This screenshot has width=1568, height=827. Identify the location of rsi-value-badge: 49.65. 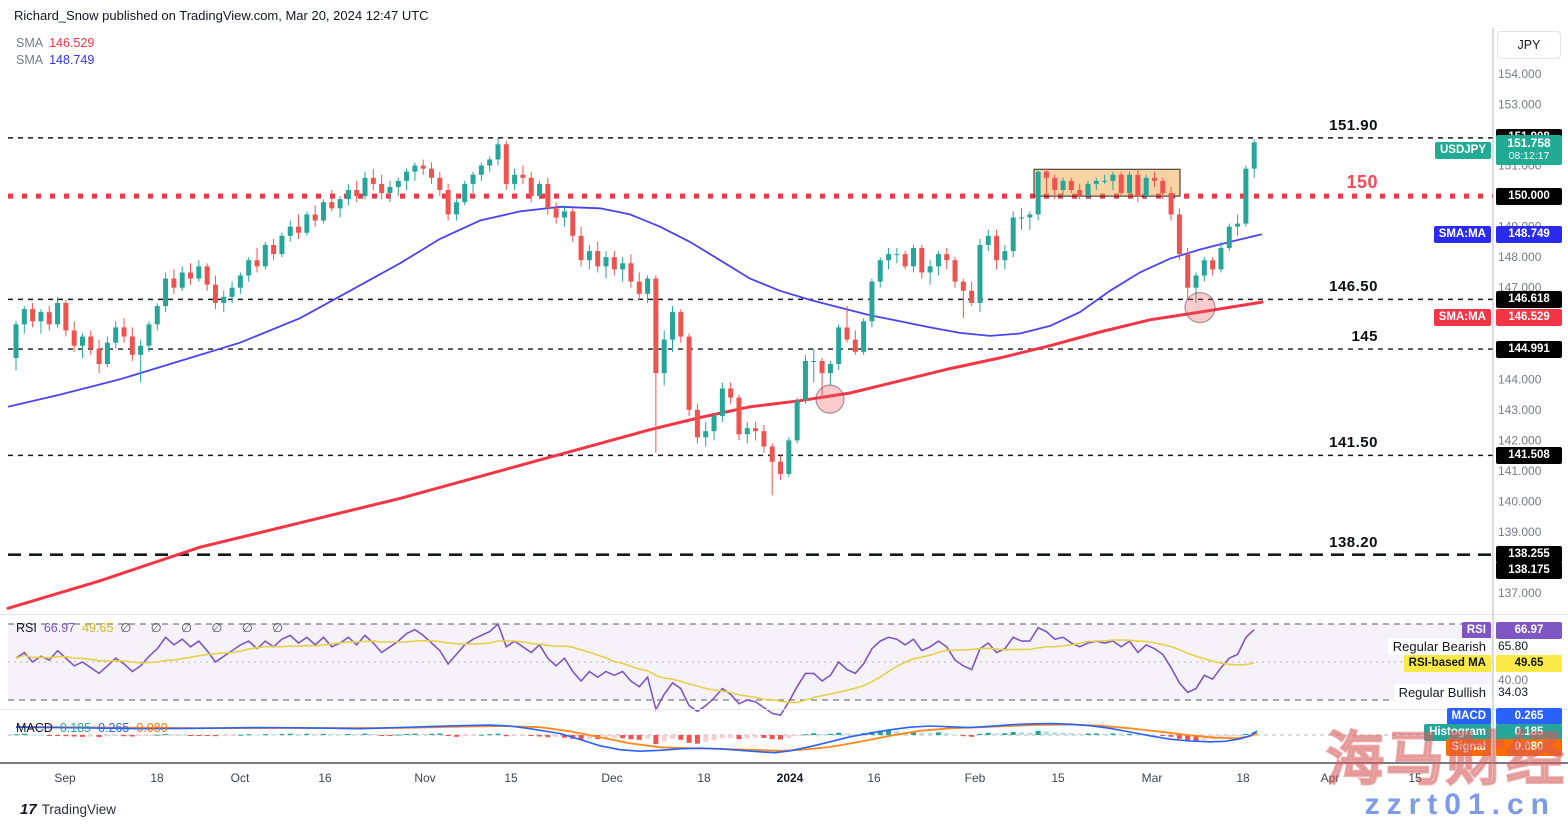
(1529, 663).